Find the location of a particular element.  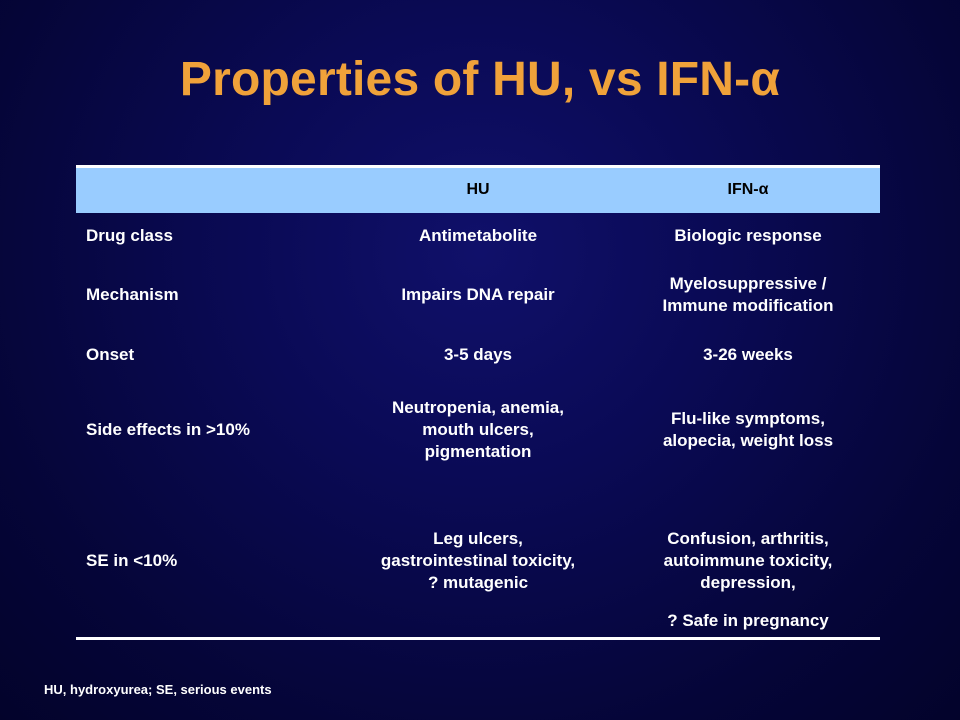

hu-side-effects-line-2: mouth ulcers, is located at coordinates (478, 429).